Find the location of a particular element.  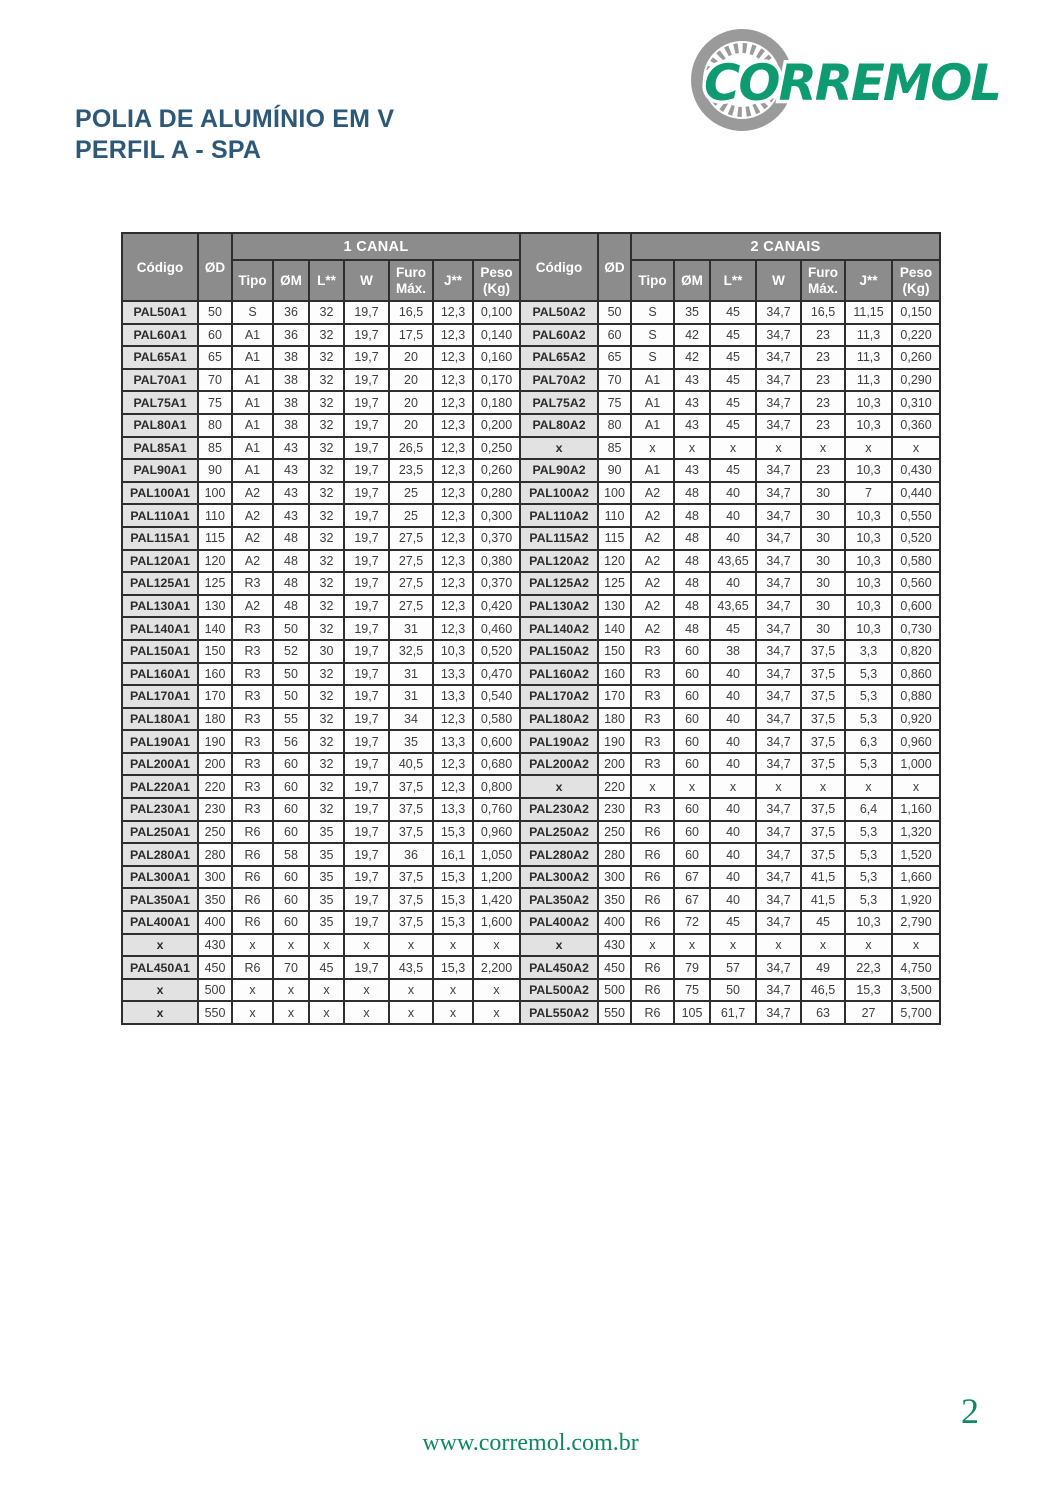

codigo-cell: PAL120A1 is located at coordinates (160, 561).